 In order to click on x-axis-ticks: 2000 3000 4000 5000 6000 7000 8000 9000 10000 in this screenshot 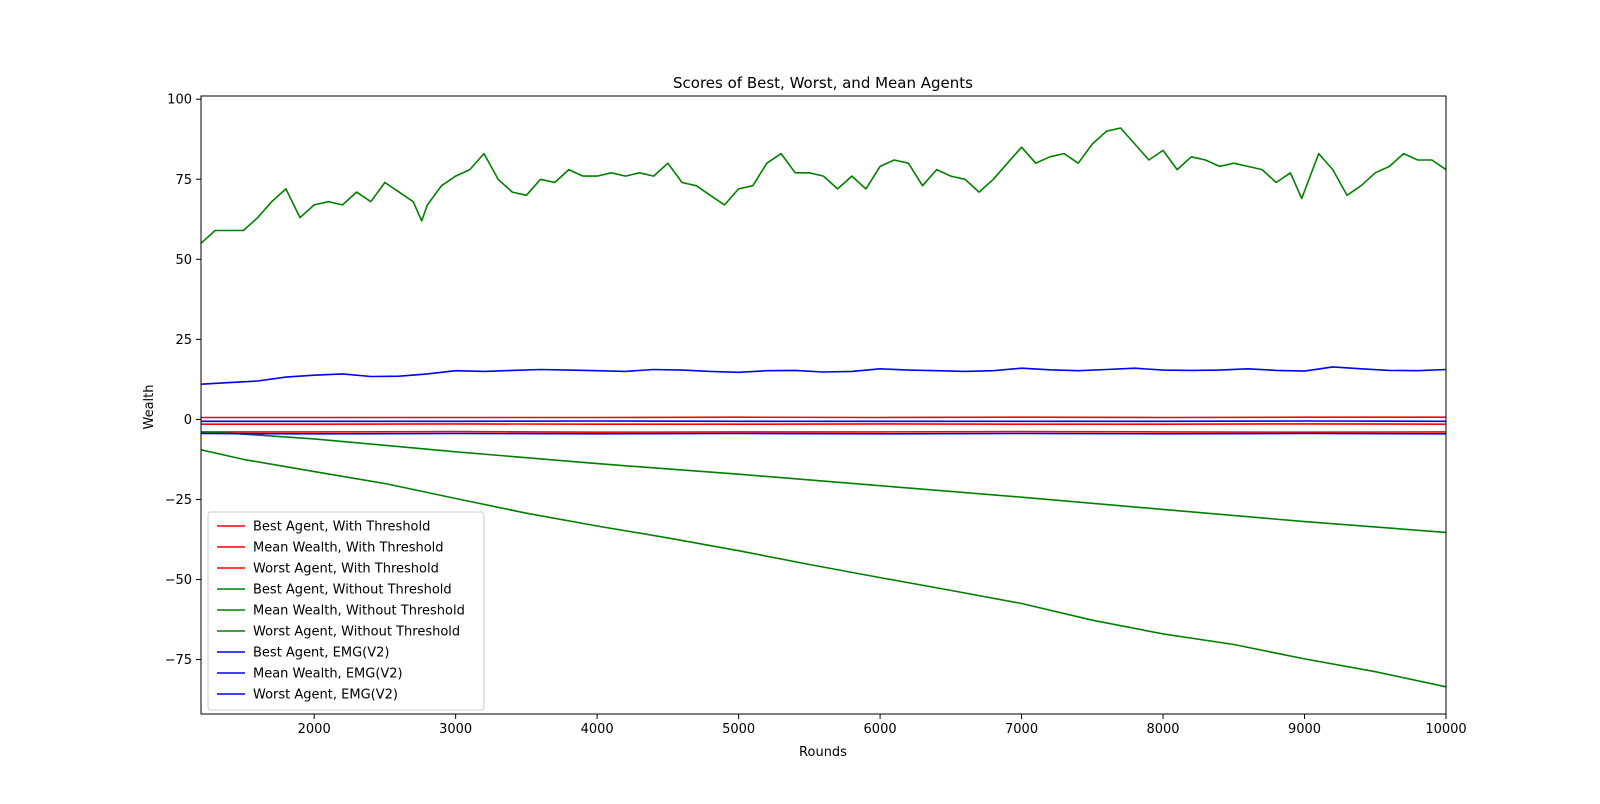, I will do `click(882, 725)`.